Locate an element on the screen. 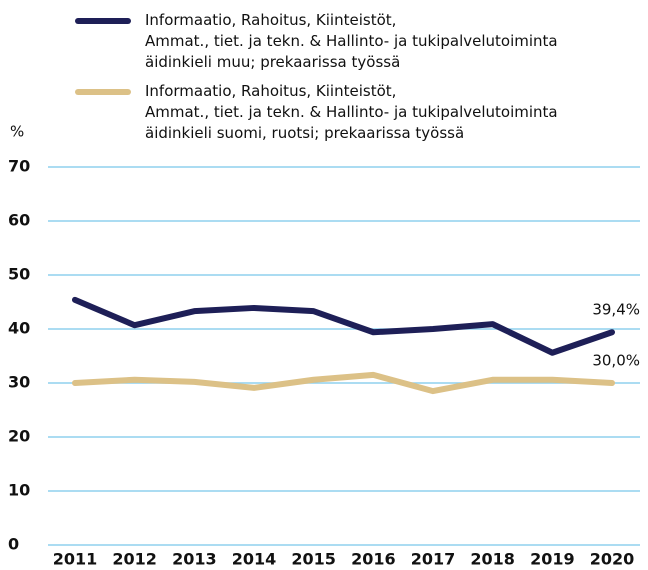 Image resolution: width=648 pixels, height=570 pixels. x-tick-label: 2013 is located at coordinates (194, 559).